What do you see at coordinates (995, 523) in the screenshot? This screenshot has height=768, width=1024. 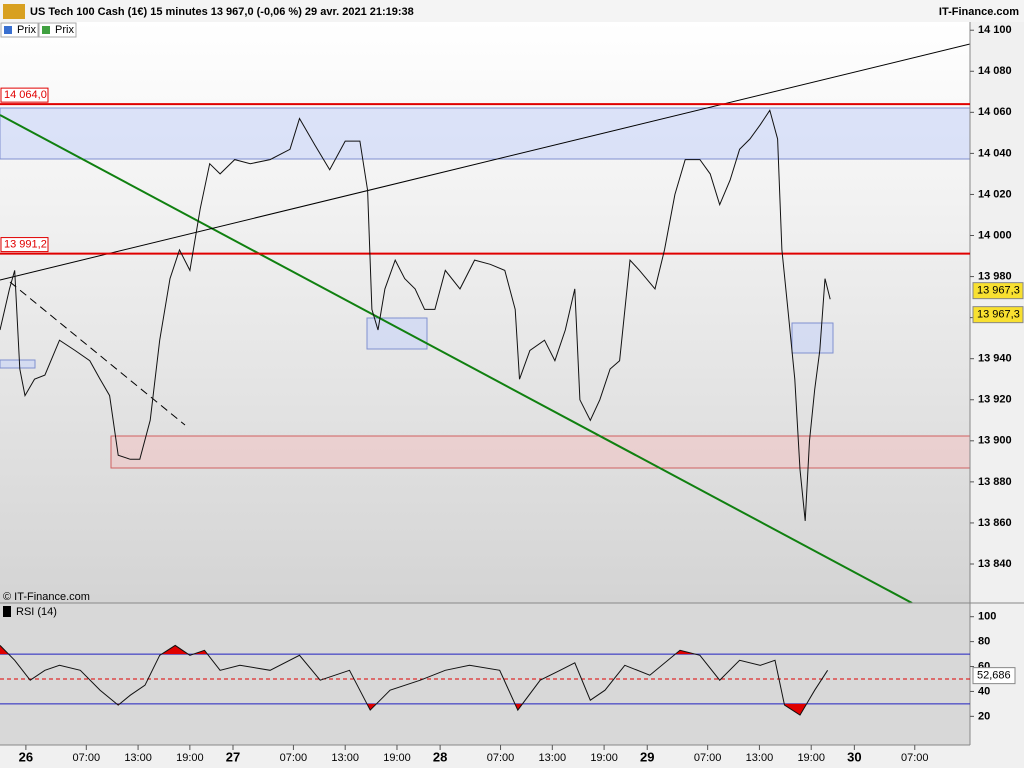 I see `y-tick-label: 13 860` at bounding box center [995, 523].